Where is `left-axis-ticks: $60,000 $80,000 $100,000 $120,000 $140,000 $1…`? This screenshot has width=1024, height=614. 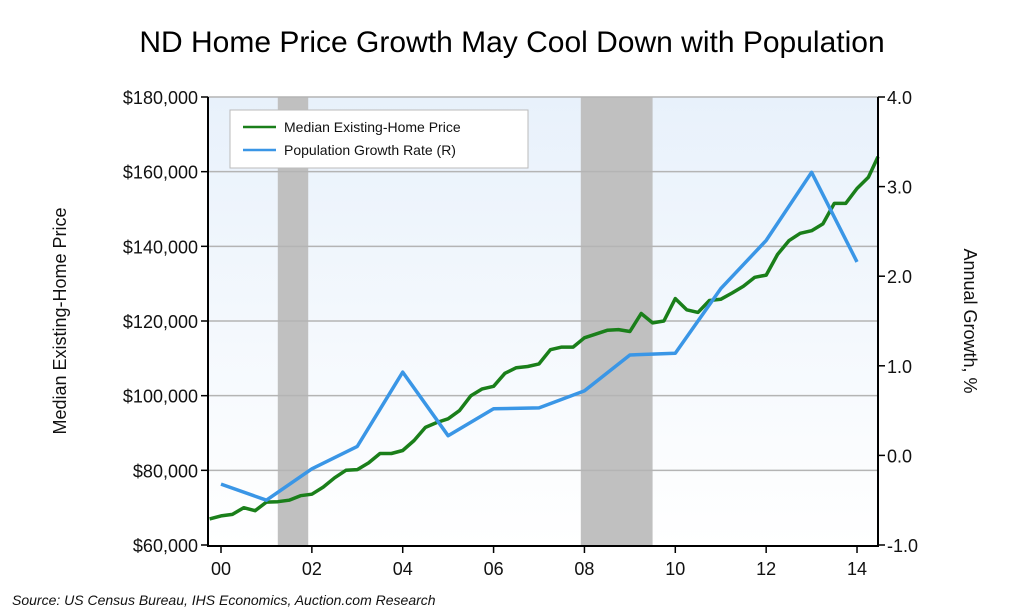
left-axis-ticks: $60,000 $80,000 $100,000 $120,000 $140,000 $1… is located at coordinates (165, 322).